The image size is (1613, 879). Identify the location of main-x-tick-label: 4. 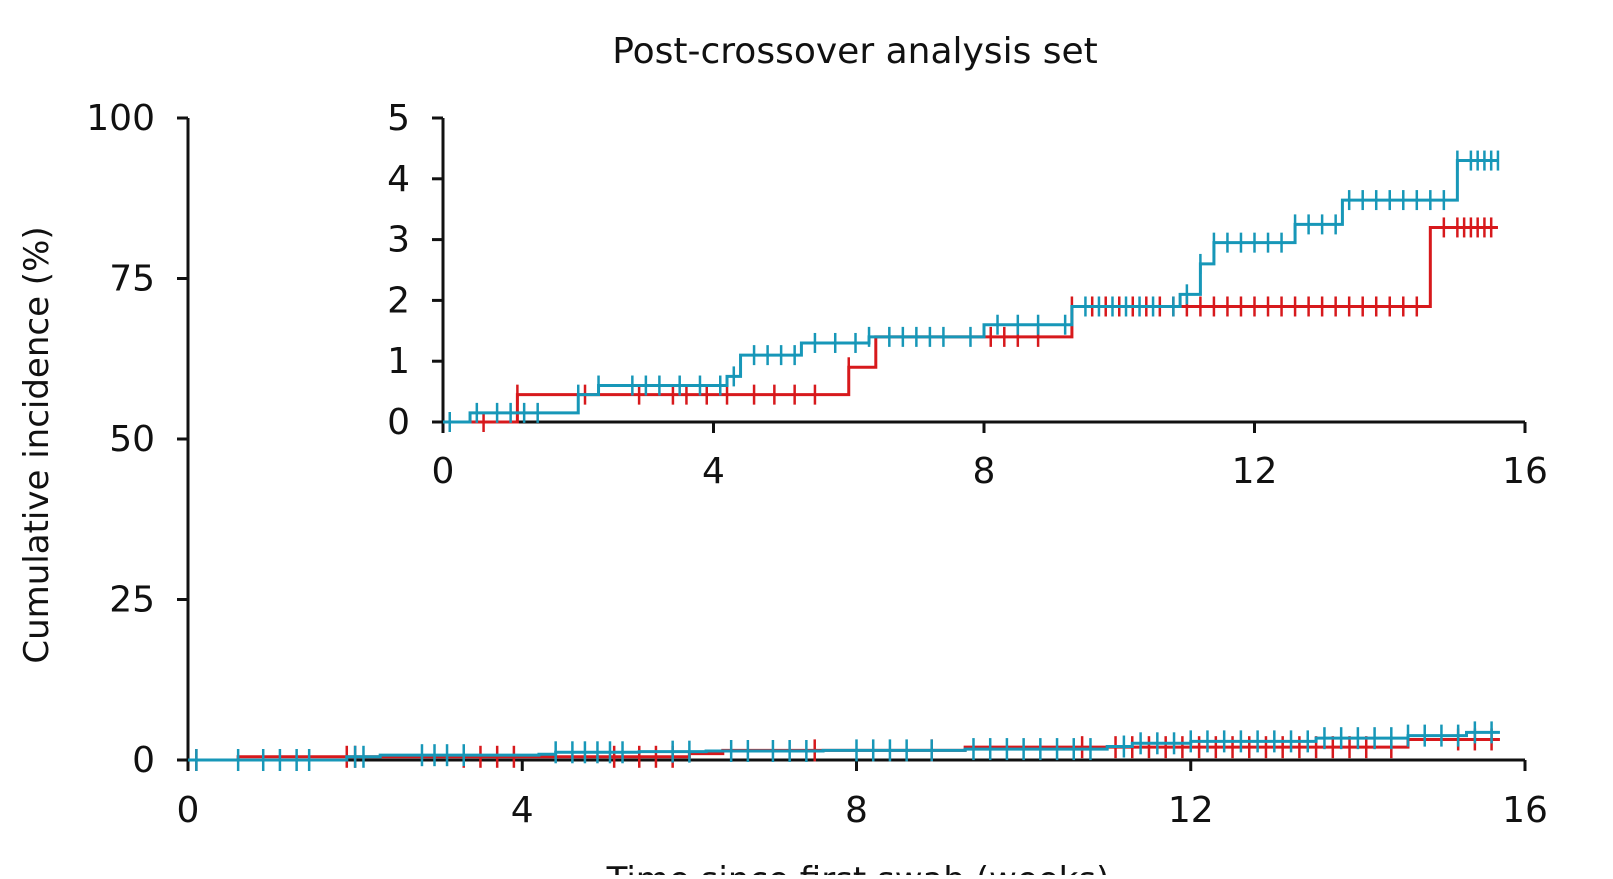
(522, 810).